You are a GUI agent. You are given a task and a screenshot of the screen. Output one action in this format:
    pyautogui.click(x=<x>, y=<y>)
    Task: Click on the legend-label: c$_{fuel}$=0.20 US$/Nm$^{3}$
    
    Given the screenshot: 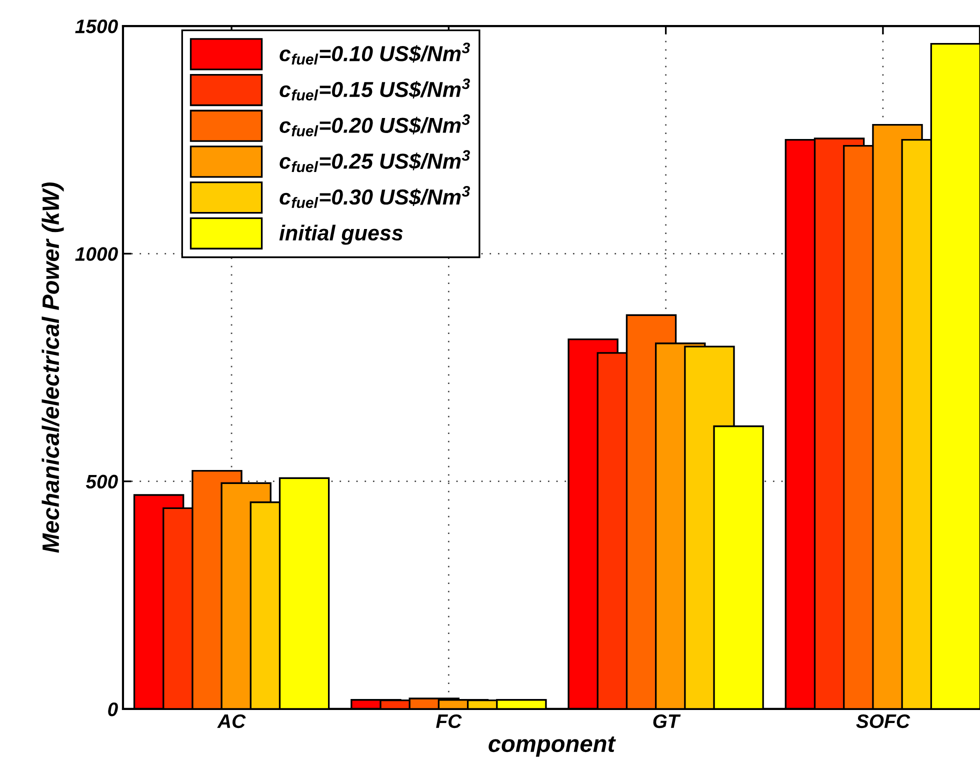 What is the action you would take?
    pyautogui.click(x=375, y=125)
    